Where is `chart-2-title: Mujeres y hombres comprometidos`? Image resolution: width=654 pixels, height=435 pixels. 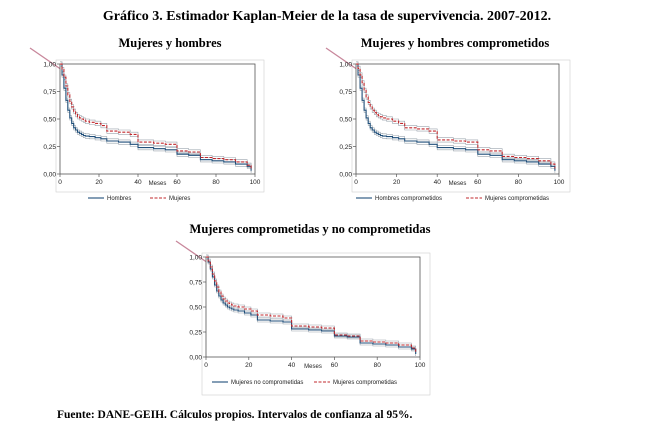 chart-2-title: Mujeres y hombres comprometidos is located at coordinates (455, 43).